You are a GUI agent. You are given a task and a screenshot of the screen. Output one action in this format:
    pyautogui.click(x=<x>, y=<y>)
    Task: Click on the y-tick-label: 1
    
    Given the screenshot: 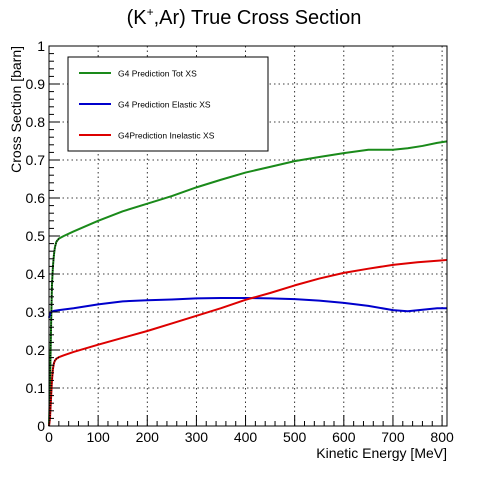 What is the action you would take?
    pyautogui.click(x=41, y=46)
    